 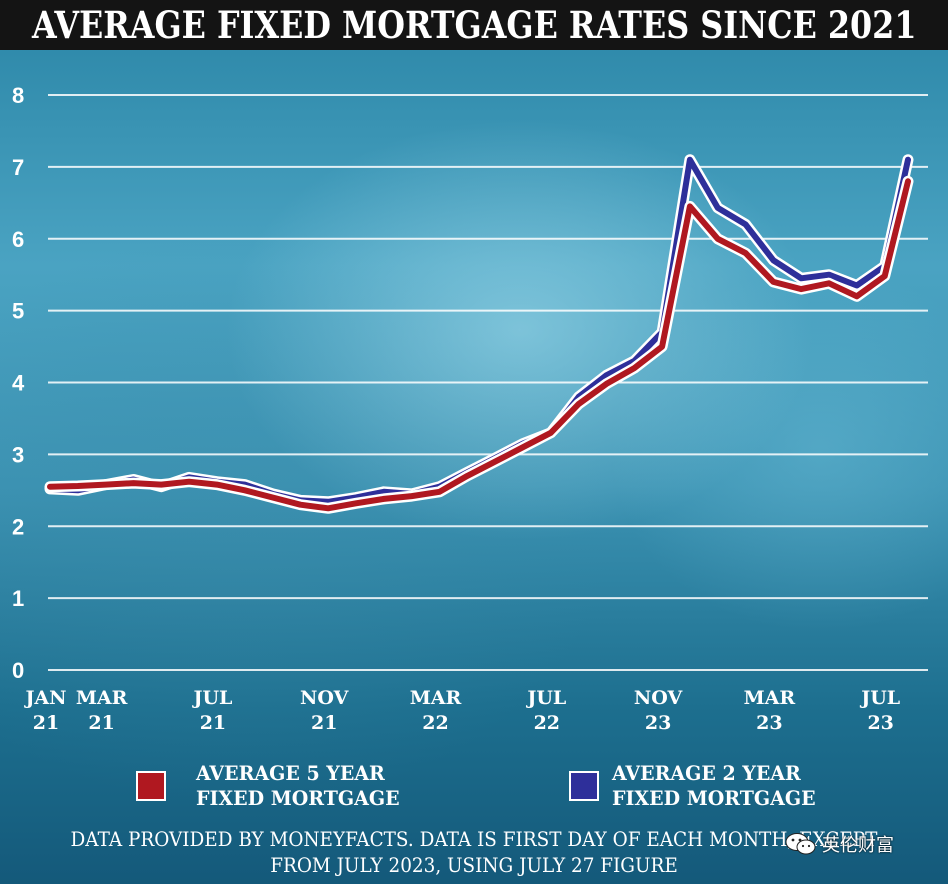 What do you see at coordinates (474, 865) in the screenshot?
I see `footnote-line2: FROM JULY 2023, USING JULY 27 FIGURE` at bounding box center [474, 865].